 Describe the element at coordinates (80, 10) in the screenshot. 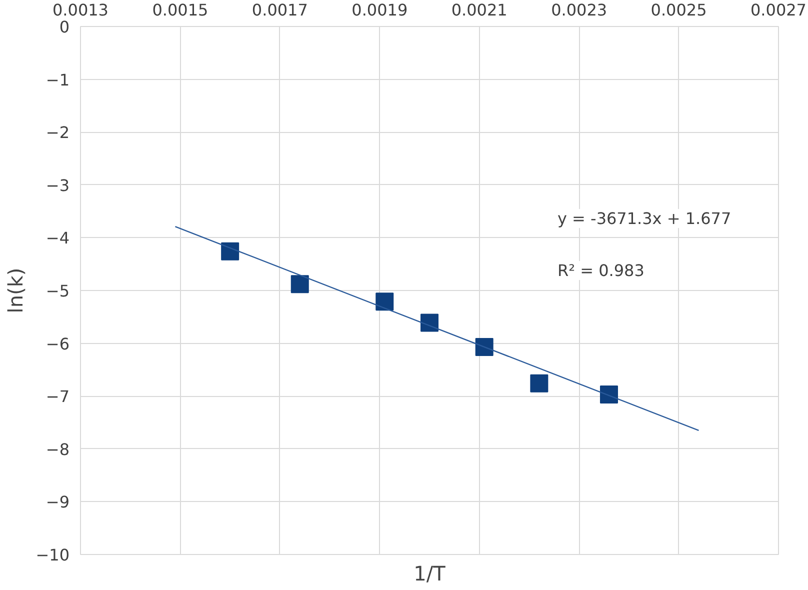

I see `x-tick-label: 0.0013` at that location.